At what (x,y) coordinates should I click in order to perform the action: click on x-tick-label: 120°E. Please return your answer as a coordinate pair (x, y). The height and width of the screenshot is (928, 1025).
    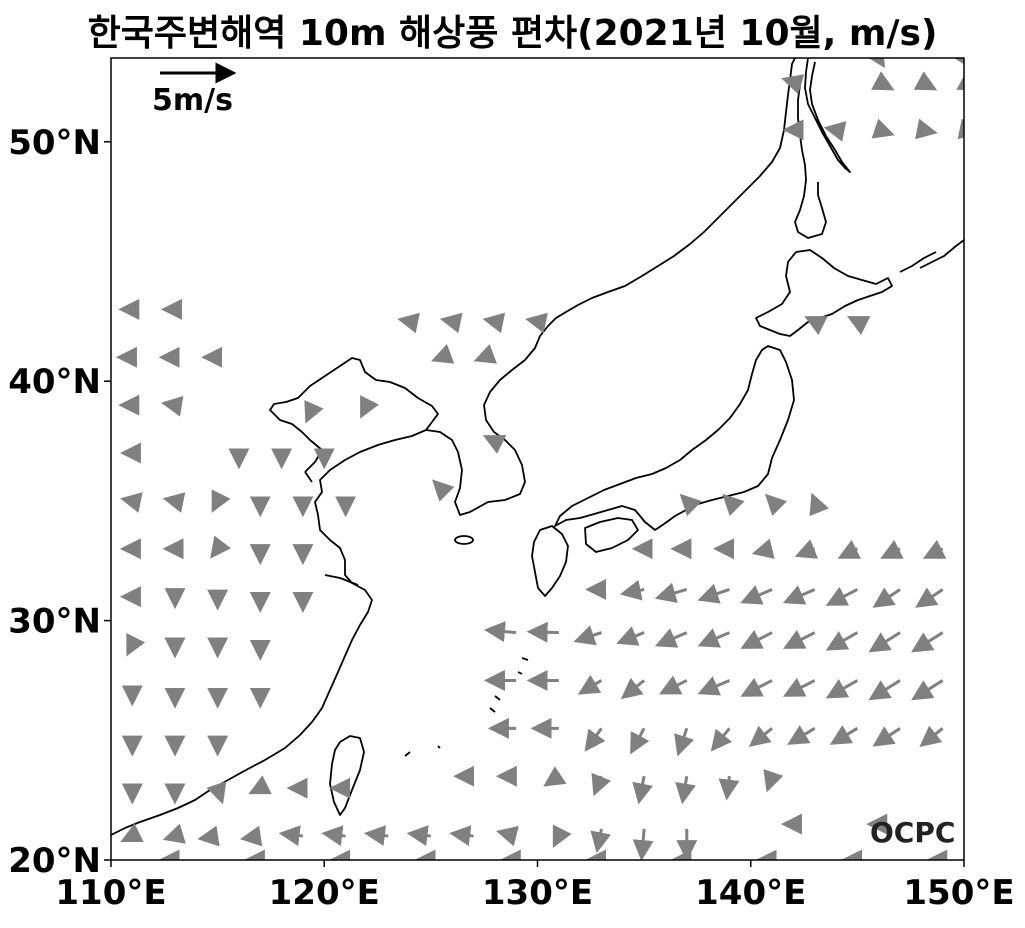
    Looking at the image, I should click on (324, 893).